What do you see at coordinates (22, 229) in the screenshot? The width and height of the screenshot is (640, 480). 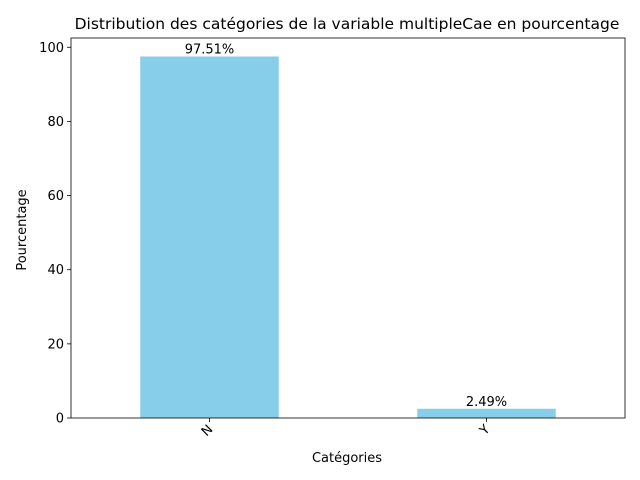 I see `y-axis-label: Pourcentage` at bounding box center [22, 229].